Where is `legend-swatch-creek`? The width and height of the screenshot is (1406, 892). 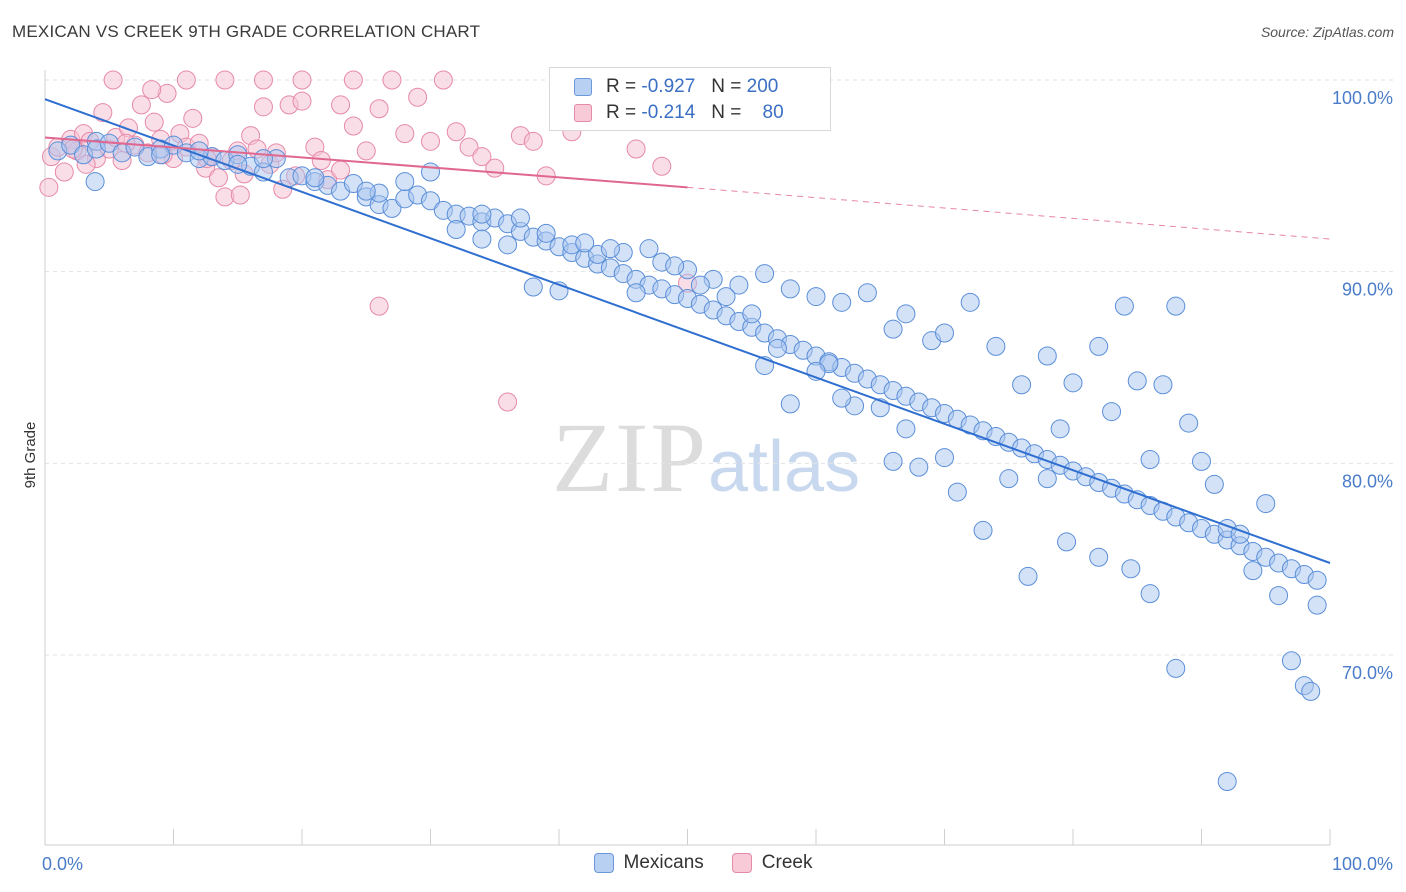
legend-swatch-creek is located at coordinates (741, 863).